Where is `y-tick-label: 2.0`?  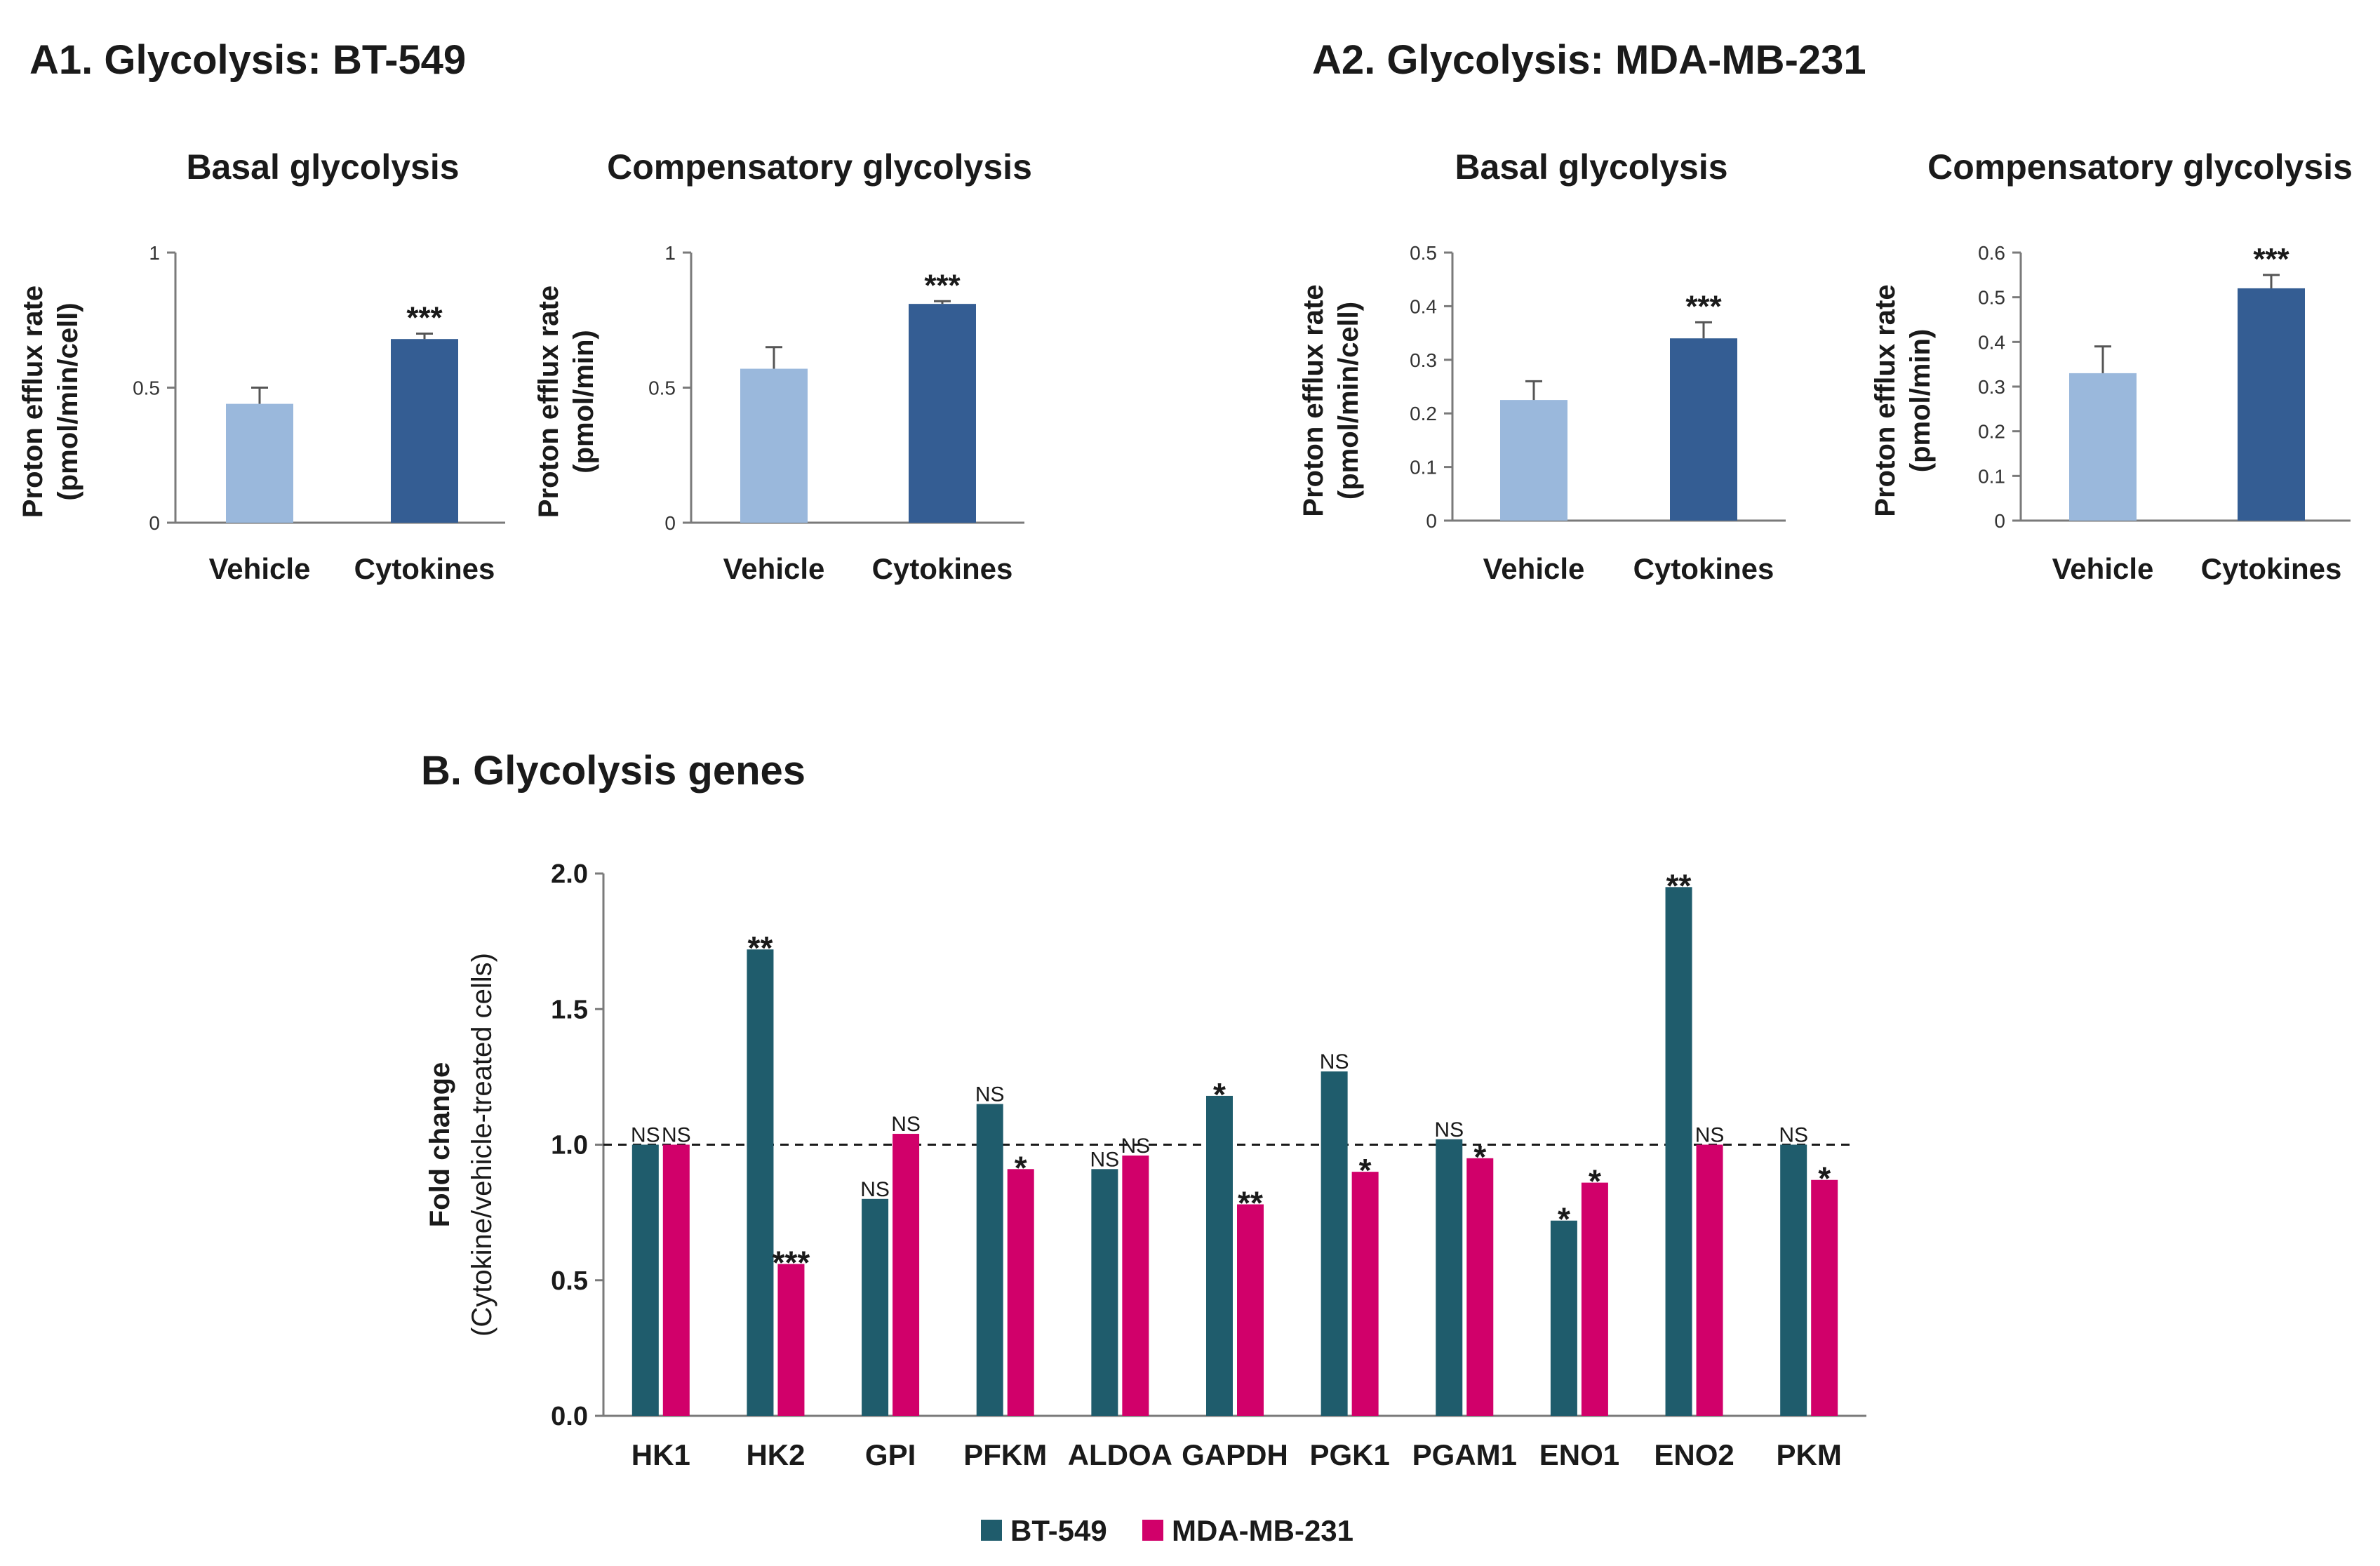 y-tick-label: 2.0 is located at coordinates (569, 874).